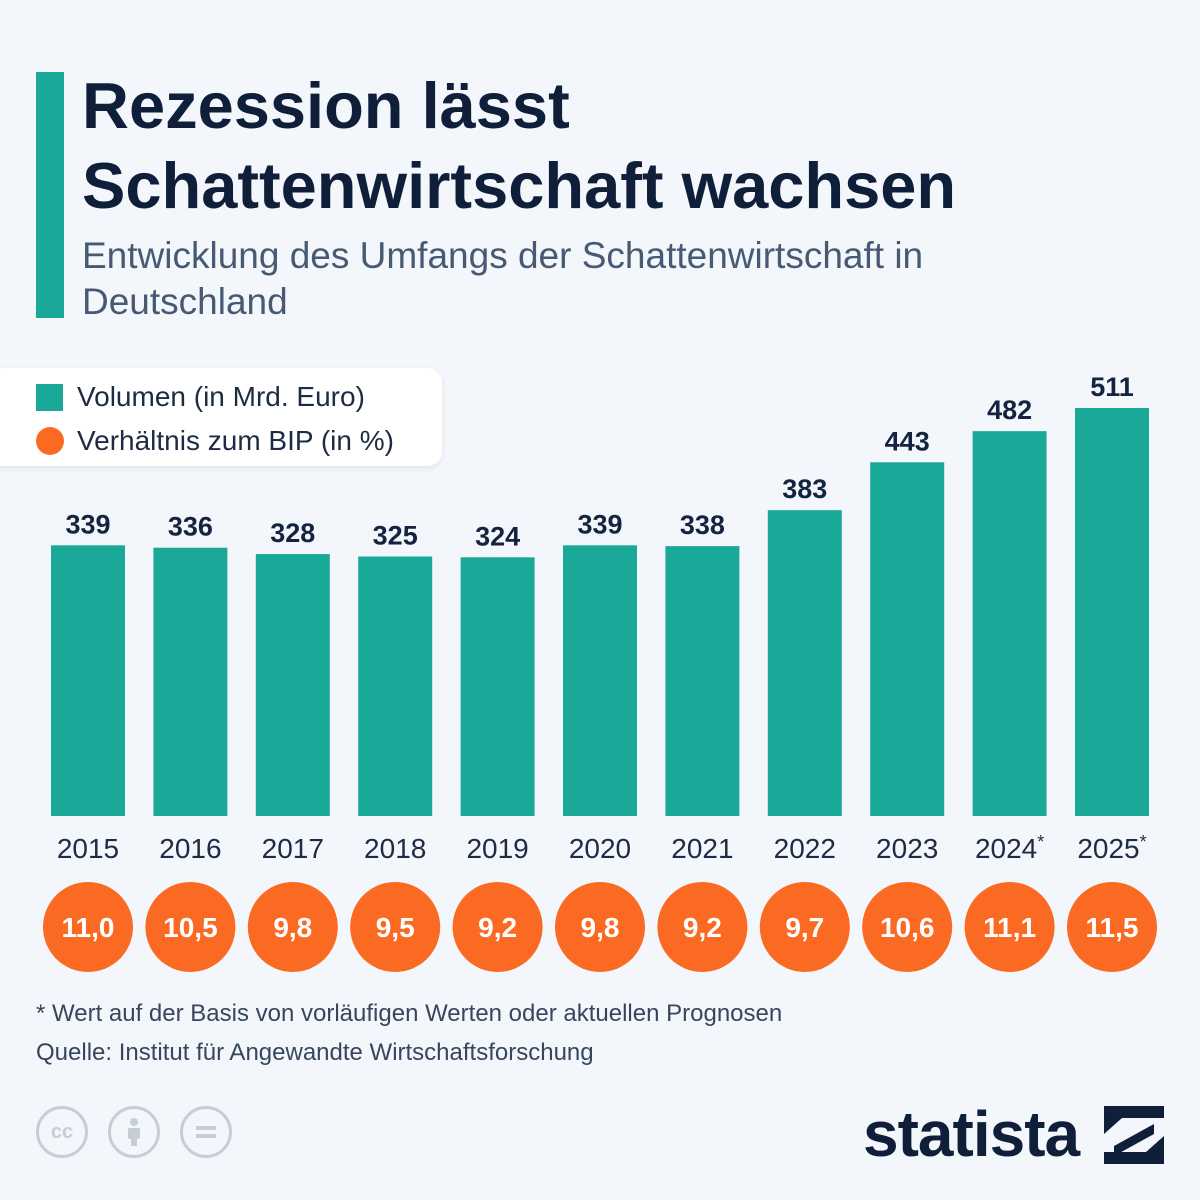 This screenshot has width=1200, height=1200. Describe the element at coordinates (1009, 848) in the screenshot. I see `category-label: 2024*` at that location.